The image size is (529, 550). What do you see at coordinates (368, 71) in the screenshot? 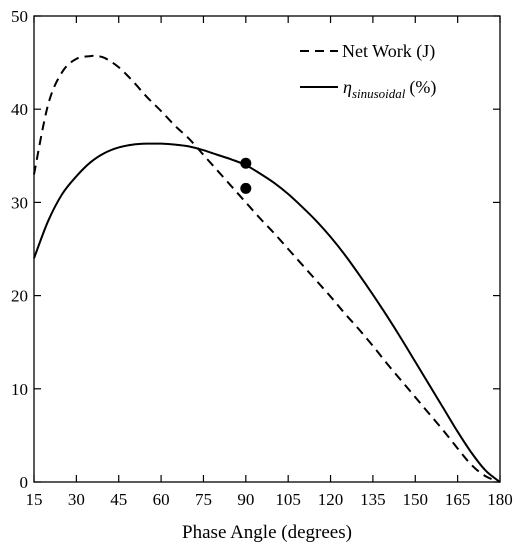
I see `legend: Net Work (J) ηsinusoidal (%)` at bounding box center [368, 71].